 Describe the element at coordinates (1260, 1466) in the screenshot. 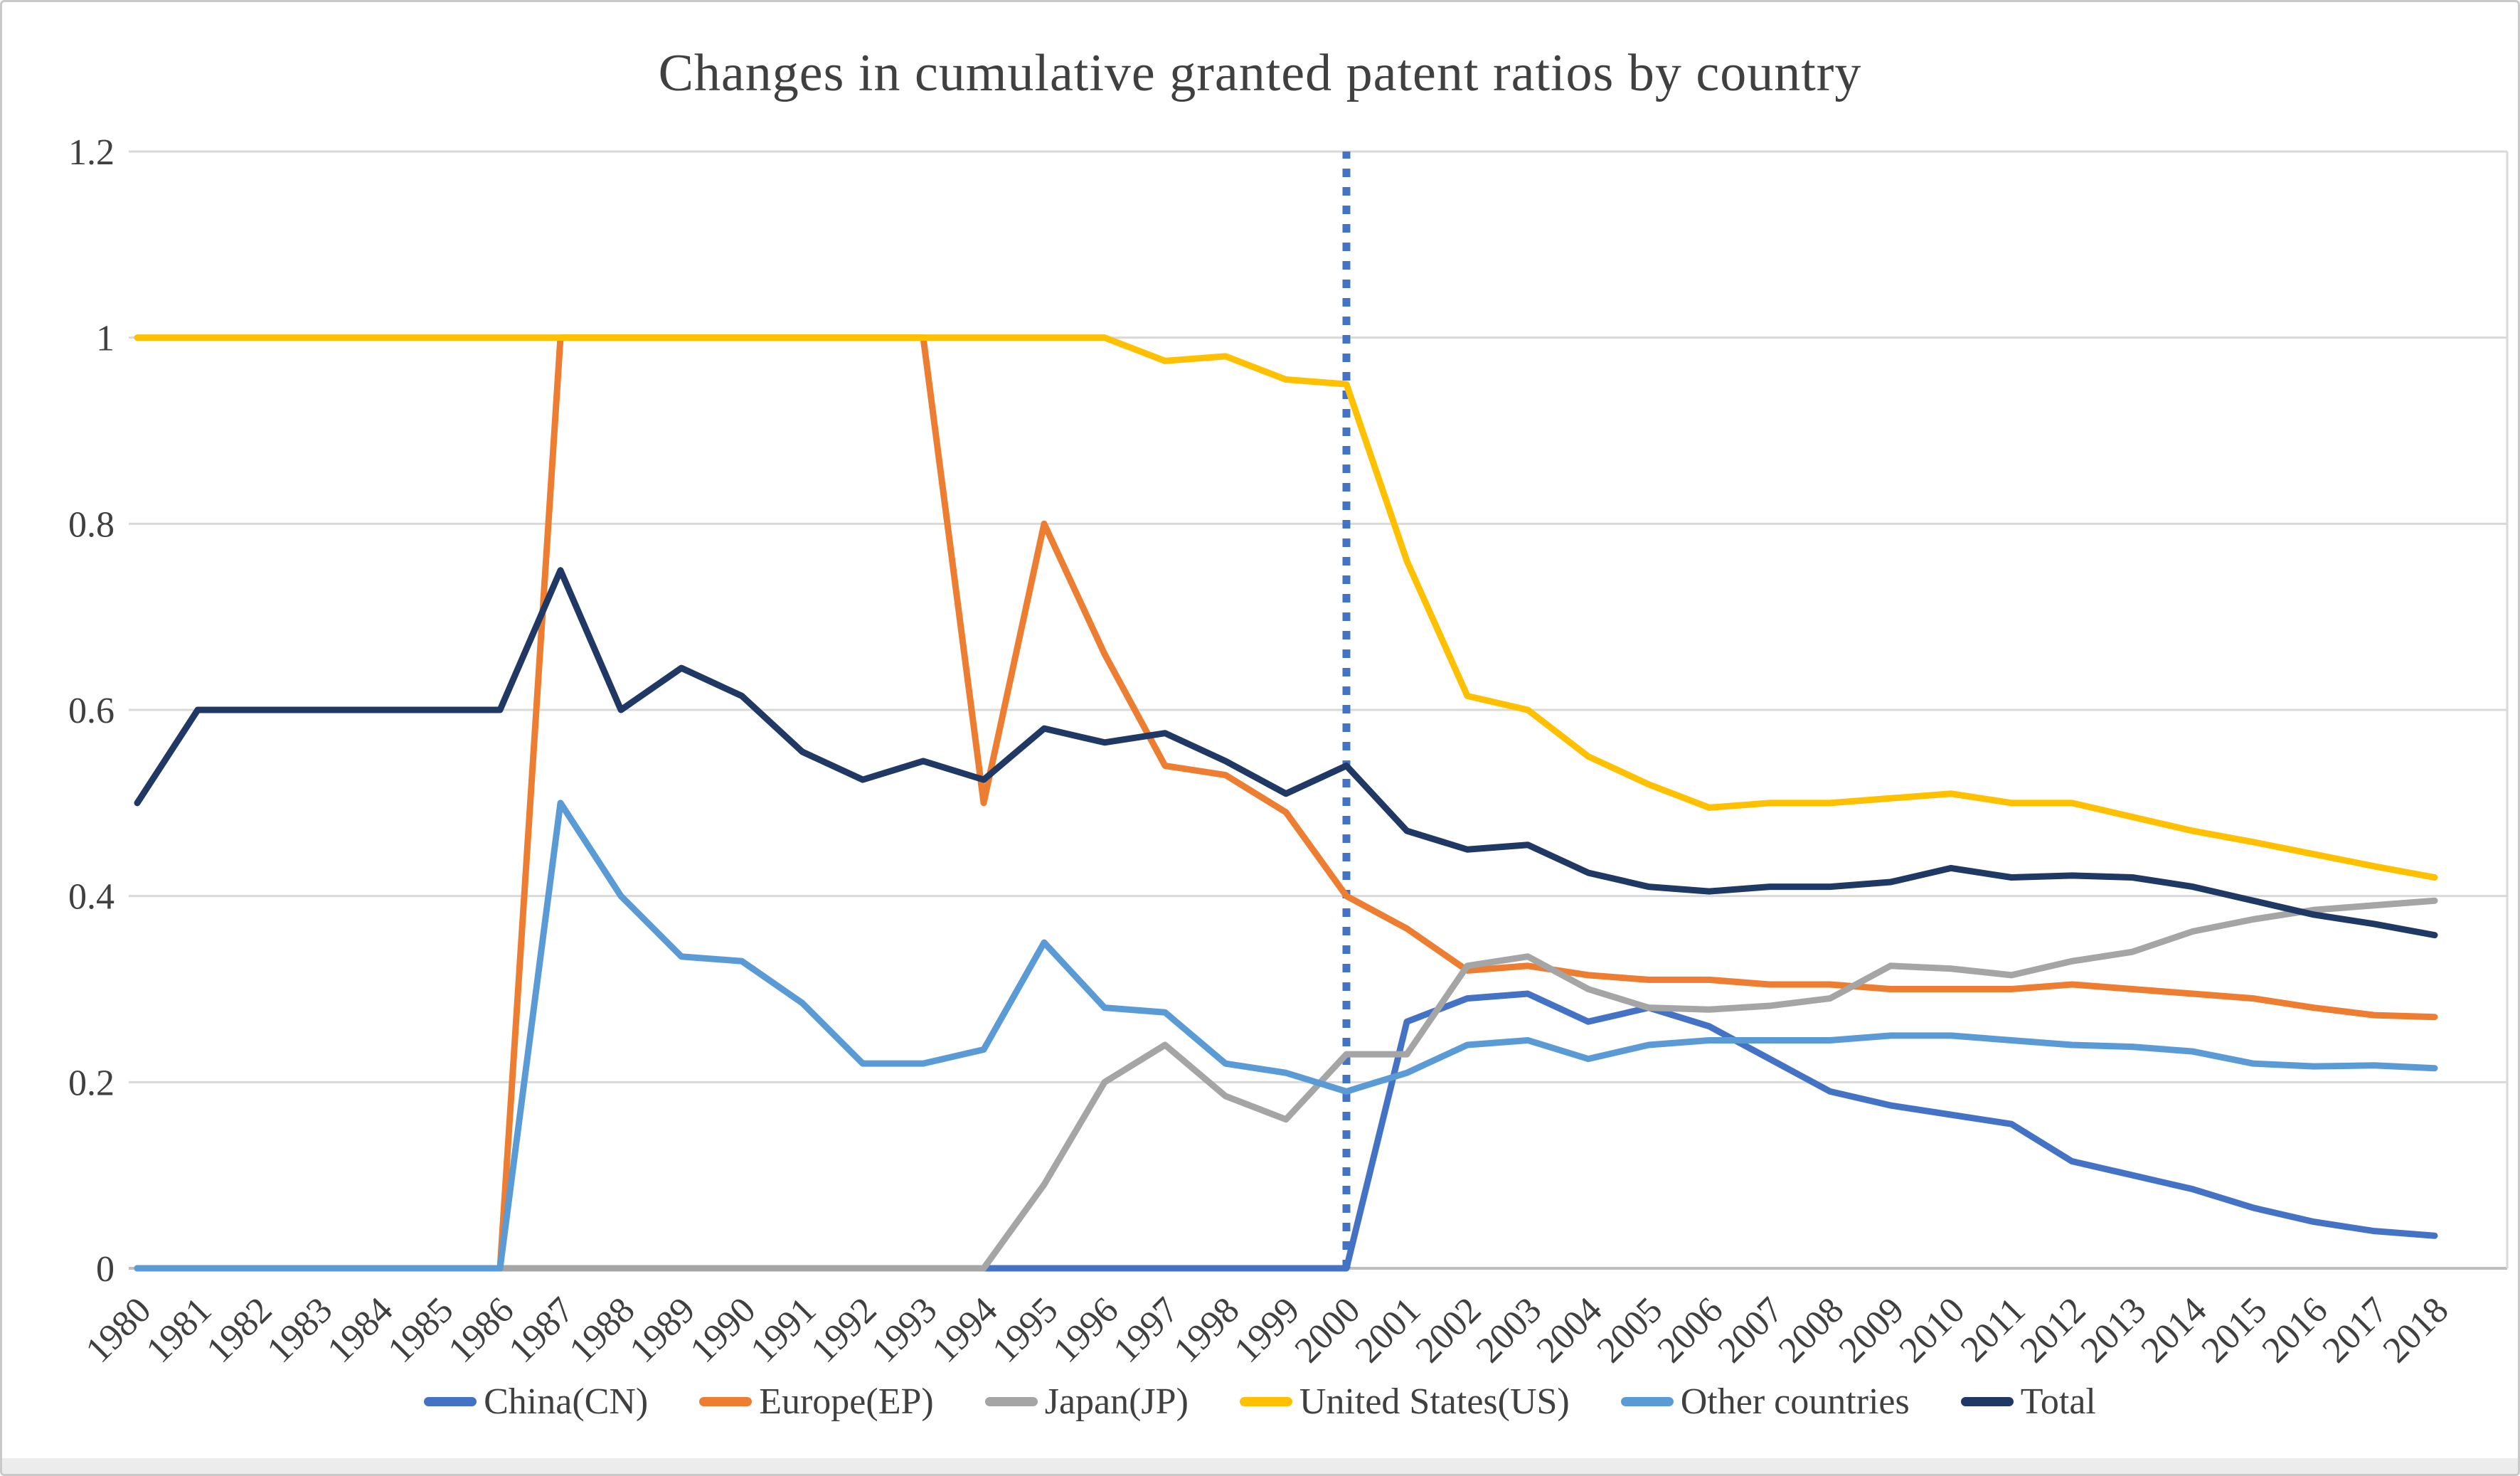

I see `window-bottom-strip` at that location.